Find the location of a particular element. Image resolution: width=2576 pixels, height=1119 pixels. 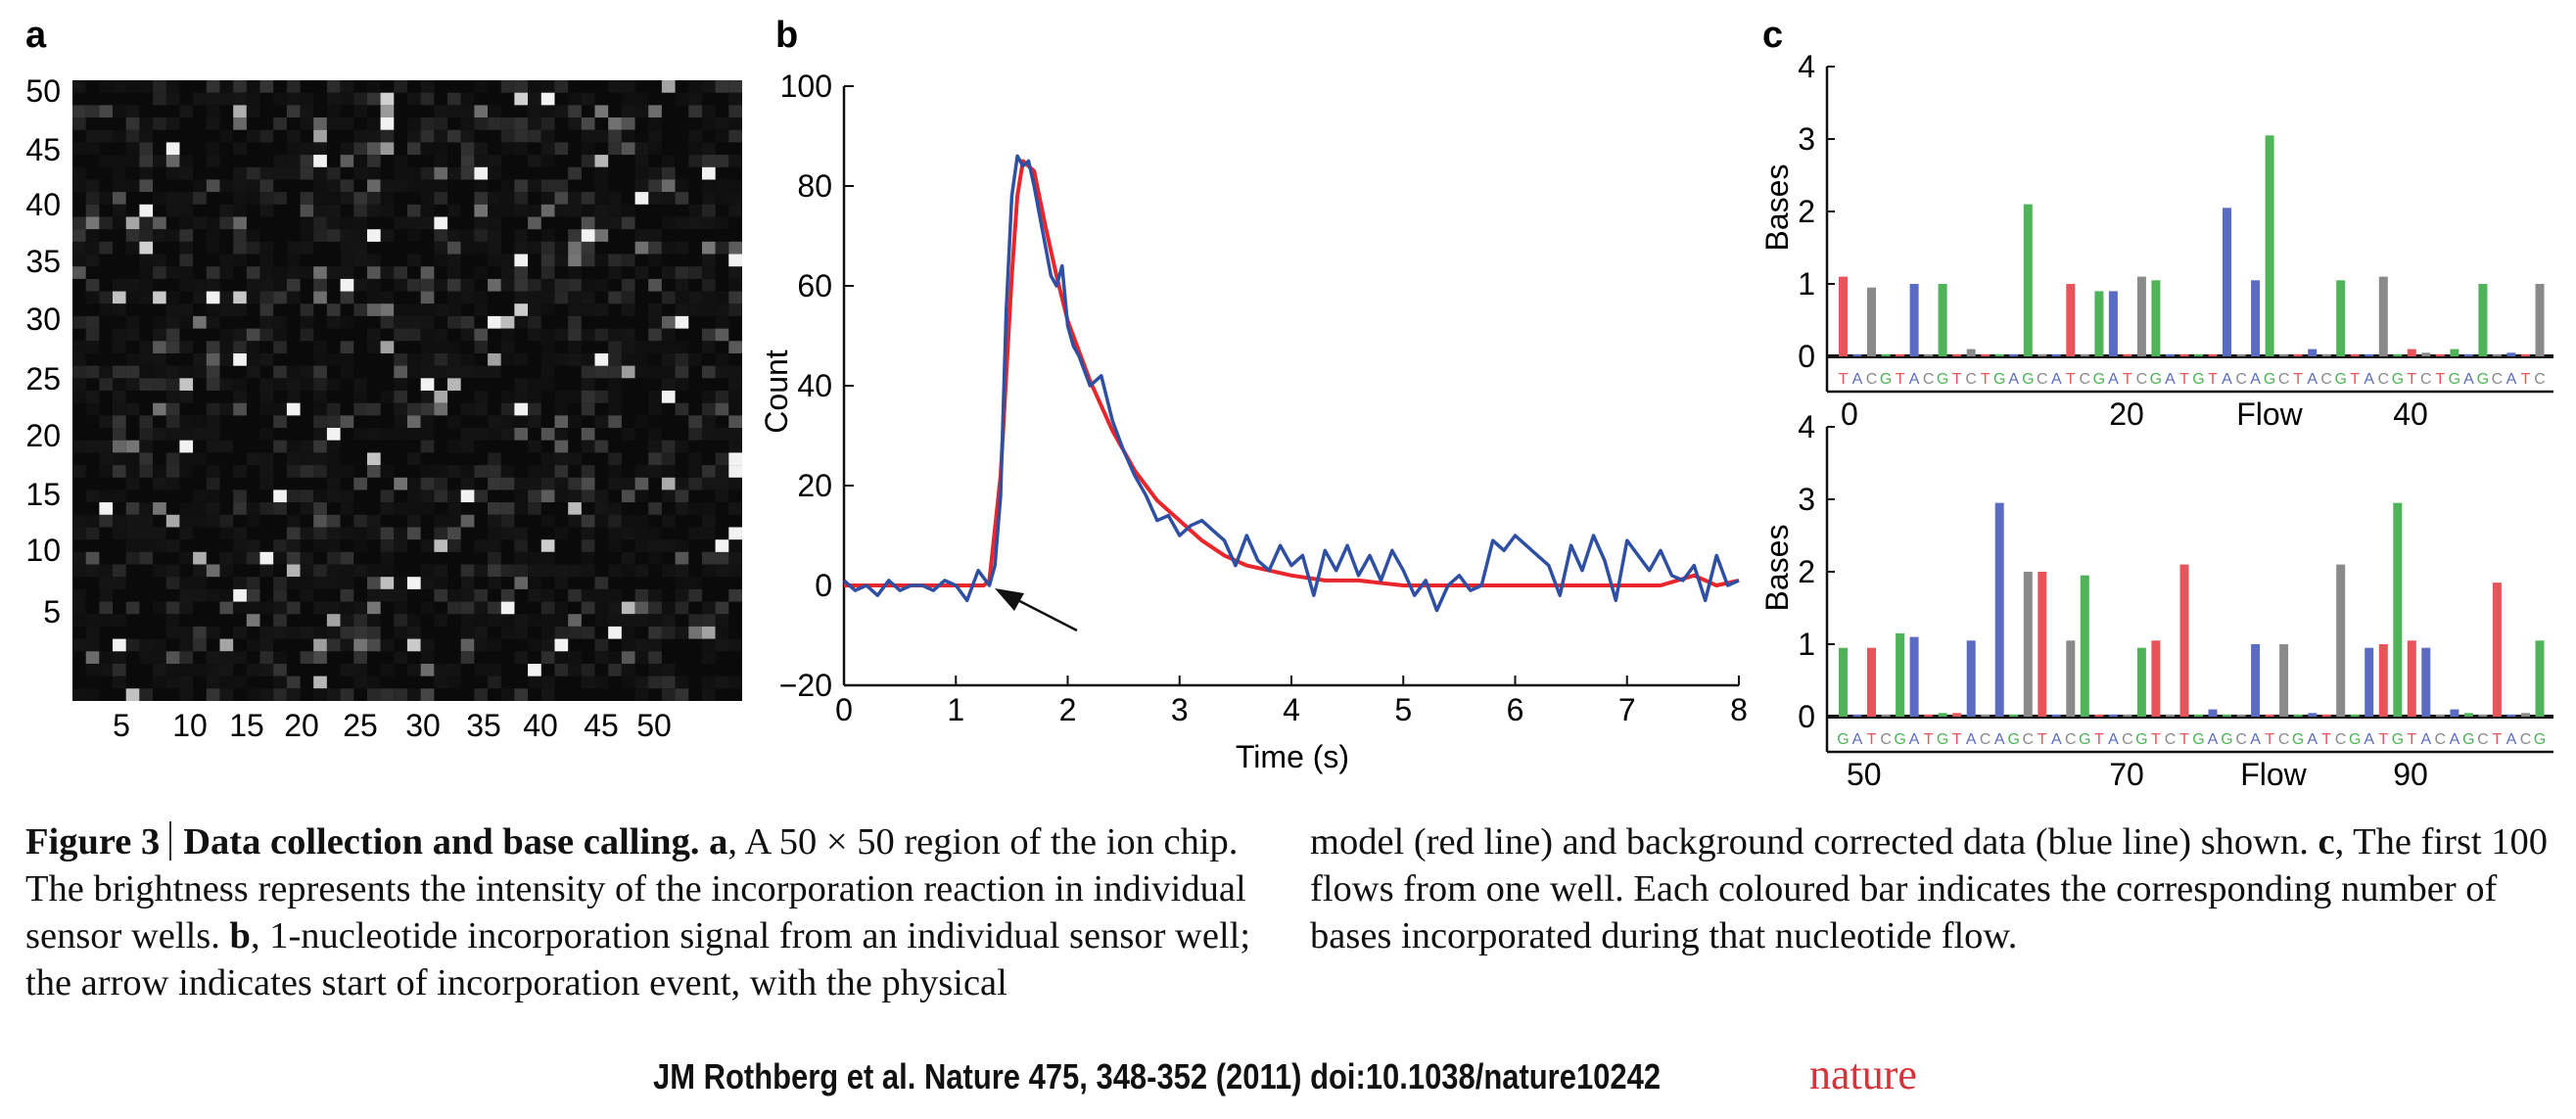

incorporation-arrow is located at coordinates (1037, 610).